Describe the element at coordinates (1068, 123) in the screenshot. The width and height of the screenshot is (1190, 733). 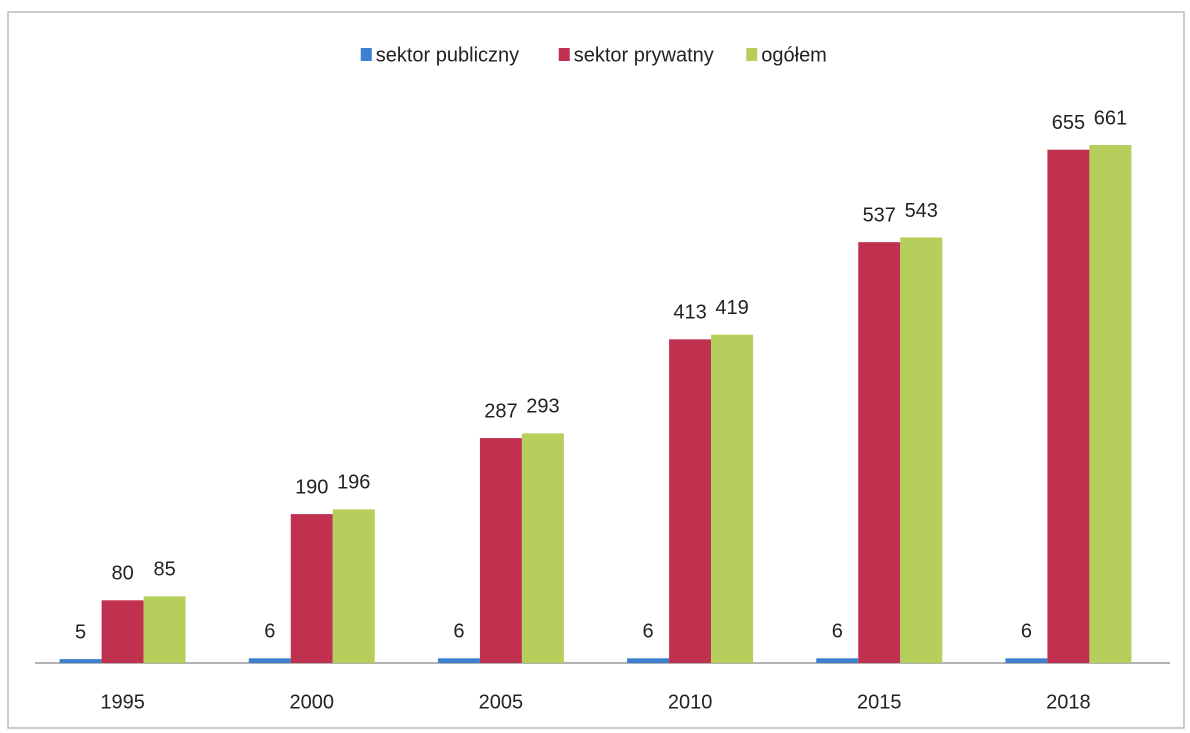
I see `data-label: 655` at that location.